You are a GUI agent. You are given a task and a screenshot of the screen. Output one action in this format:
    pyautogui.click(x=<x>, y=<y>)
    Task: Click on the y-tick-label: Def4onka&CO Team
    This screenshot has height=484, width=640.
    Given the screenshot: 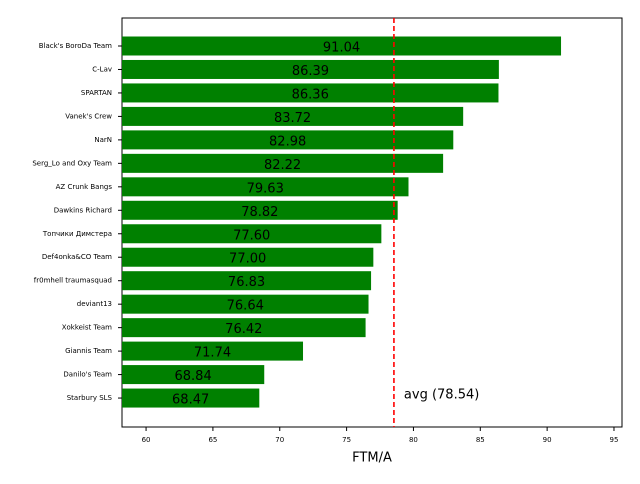 What is the action you would take?
    pyautogui.click(x=77, y=257)
    